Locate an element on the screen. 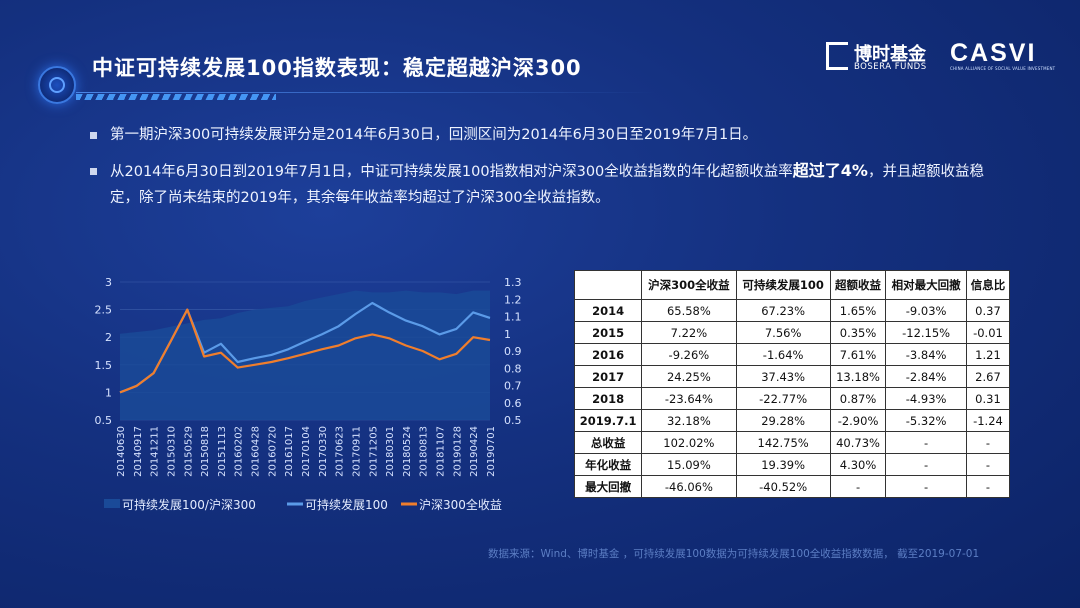  y-right-tick-label: 1 is located at coordinates (507, 334).